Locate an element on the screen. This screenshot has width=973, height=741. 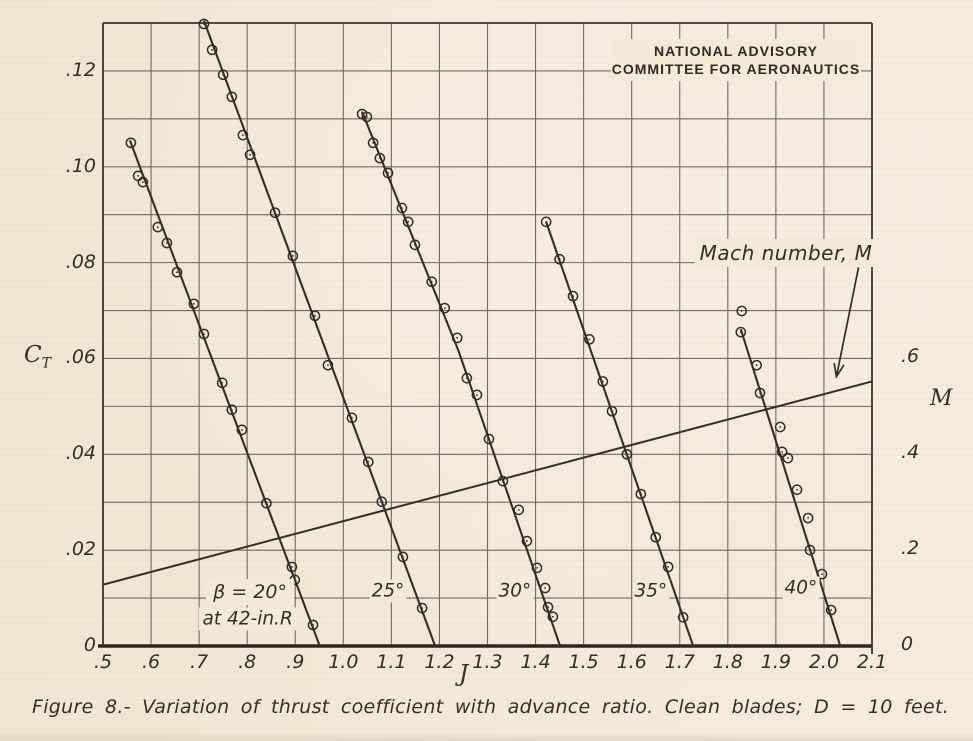
y-left-axis-title-sub: T is located at coordinates (46, 363).